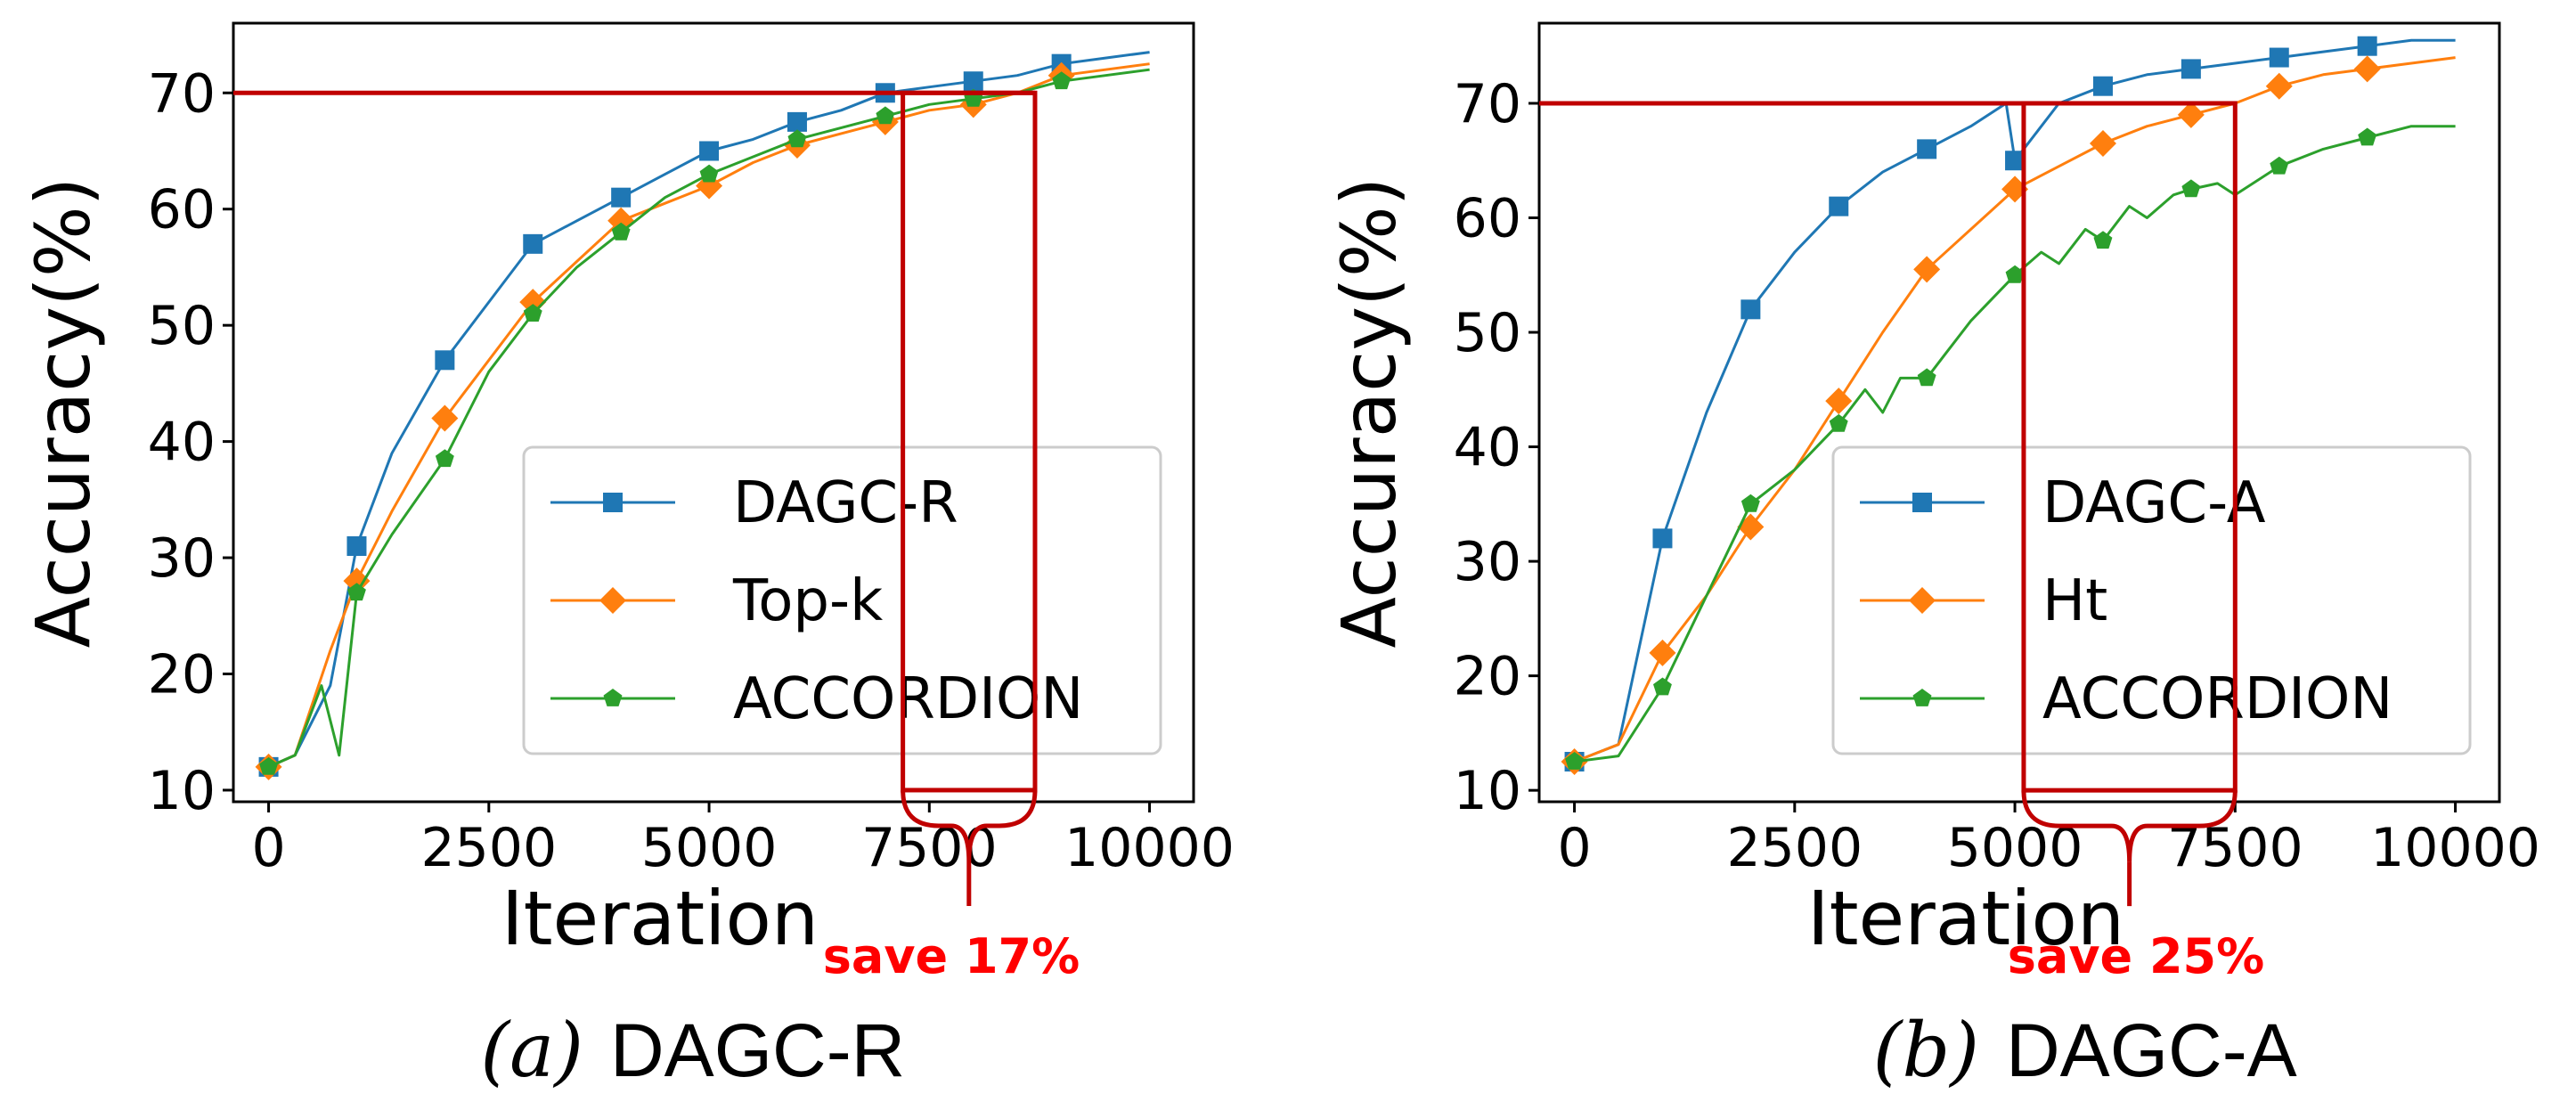 This screenshot has height=1110, width=2576. What do you see at coordinates (2136, 956) in the screenshot?
I see `savings-label: save 25%` at bounding box center [2136, 956].